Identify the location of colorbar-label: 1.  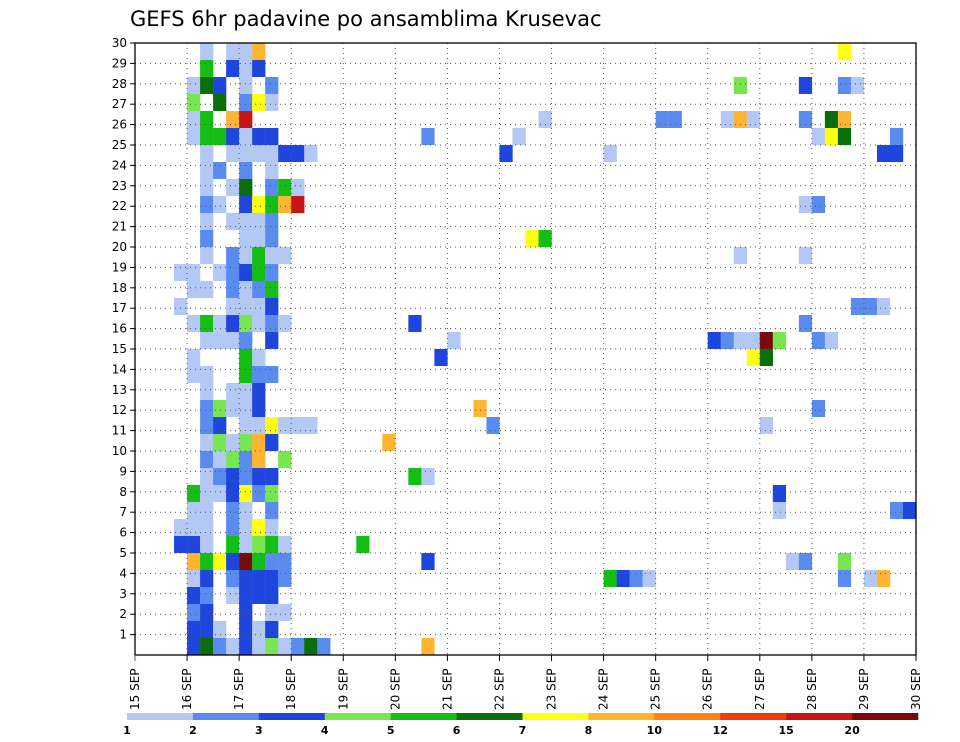
(127, 730).